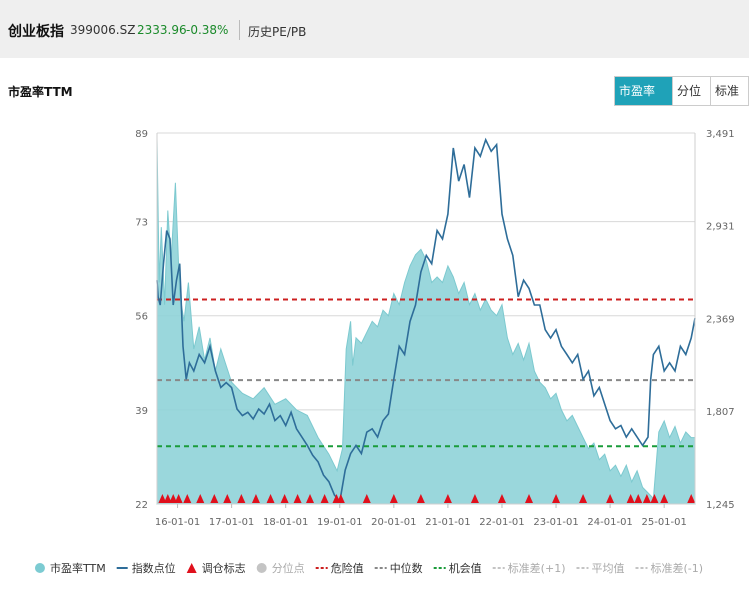 This screenshot has width=749, height=605. What do you see at coordinates (465, 568) in the screenshot?
I see `legend-label: 机会值` at bounding box center [465, 568].